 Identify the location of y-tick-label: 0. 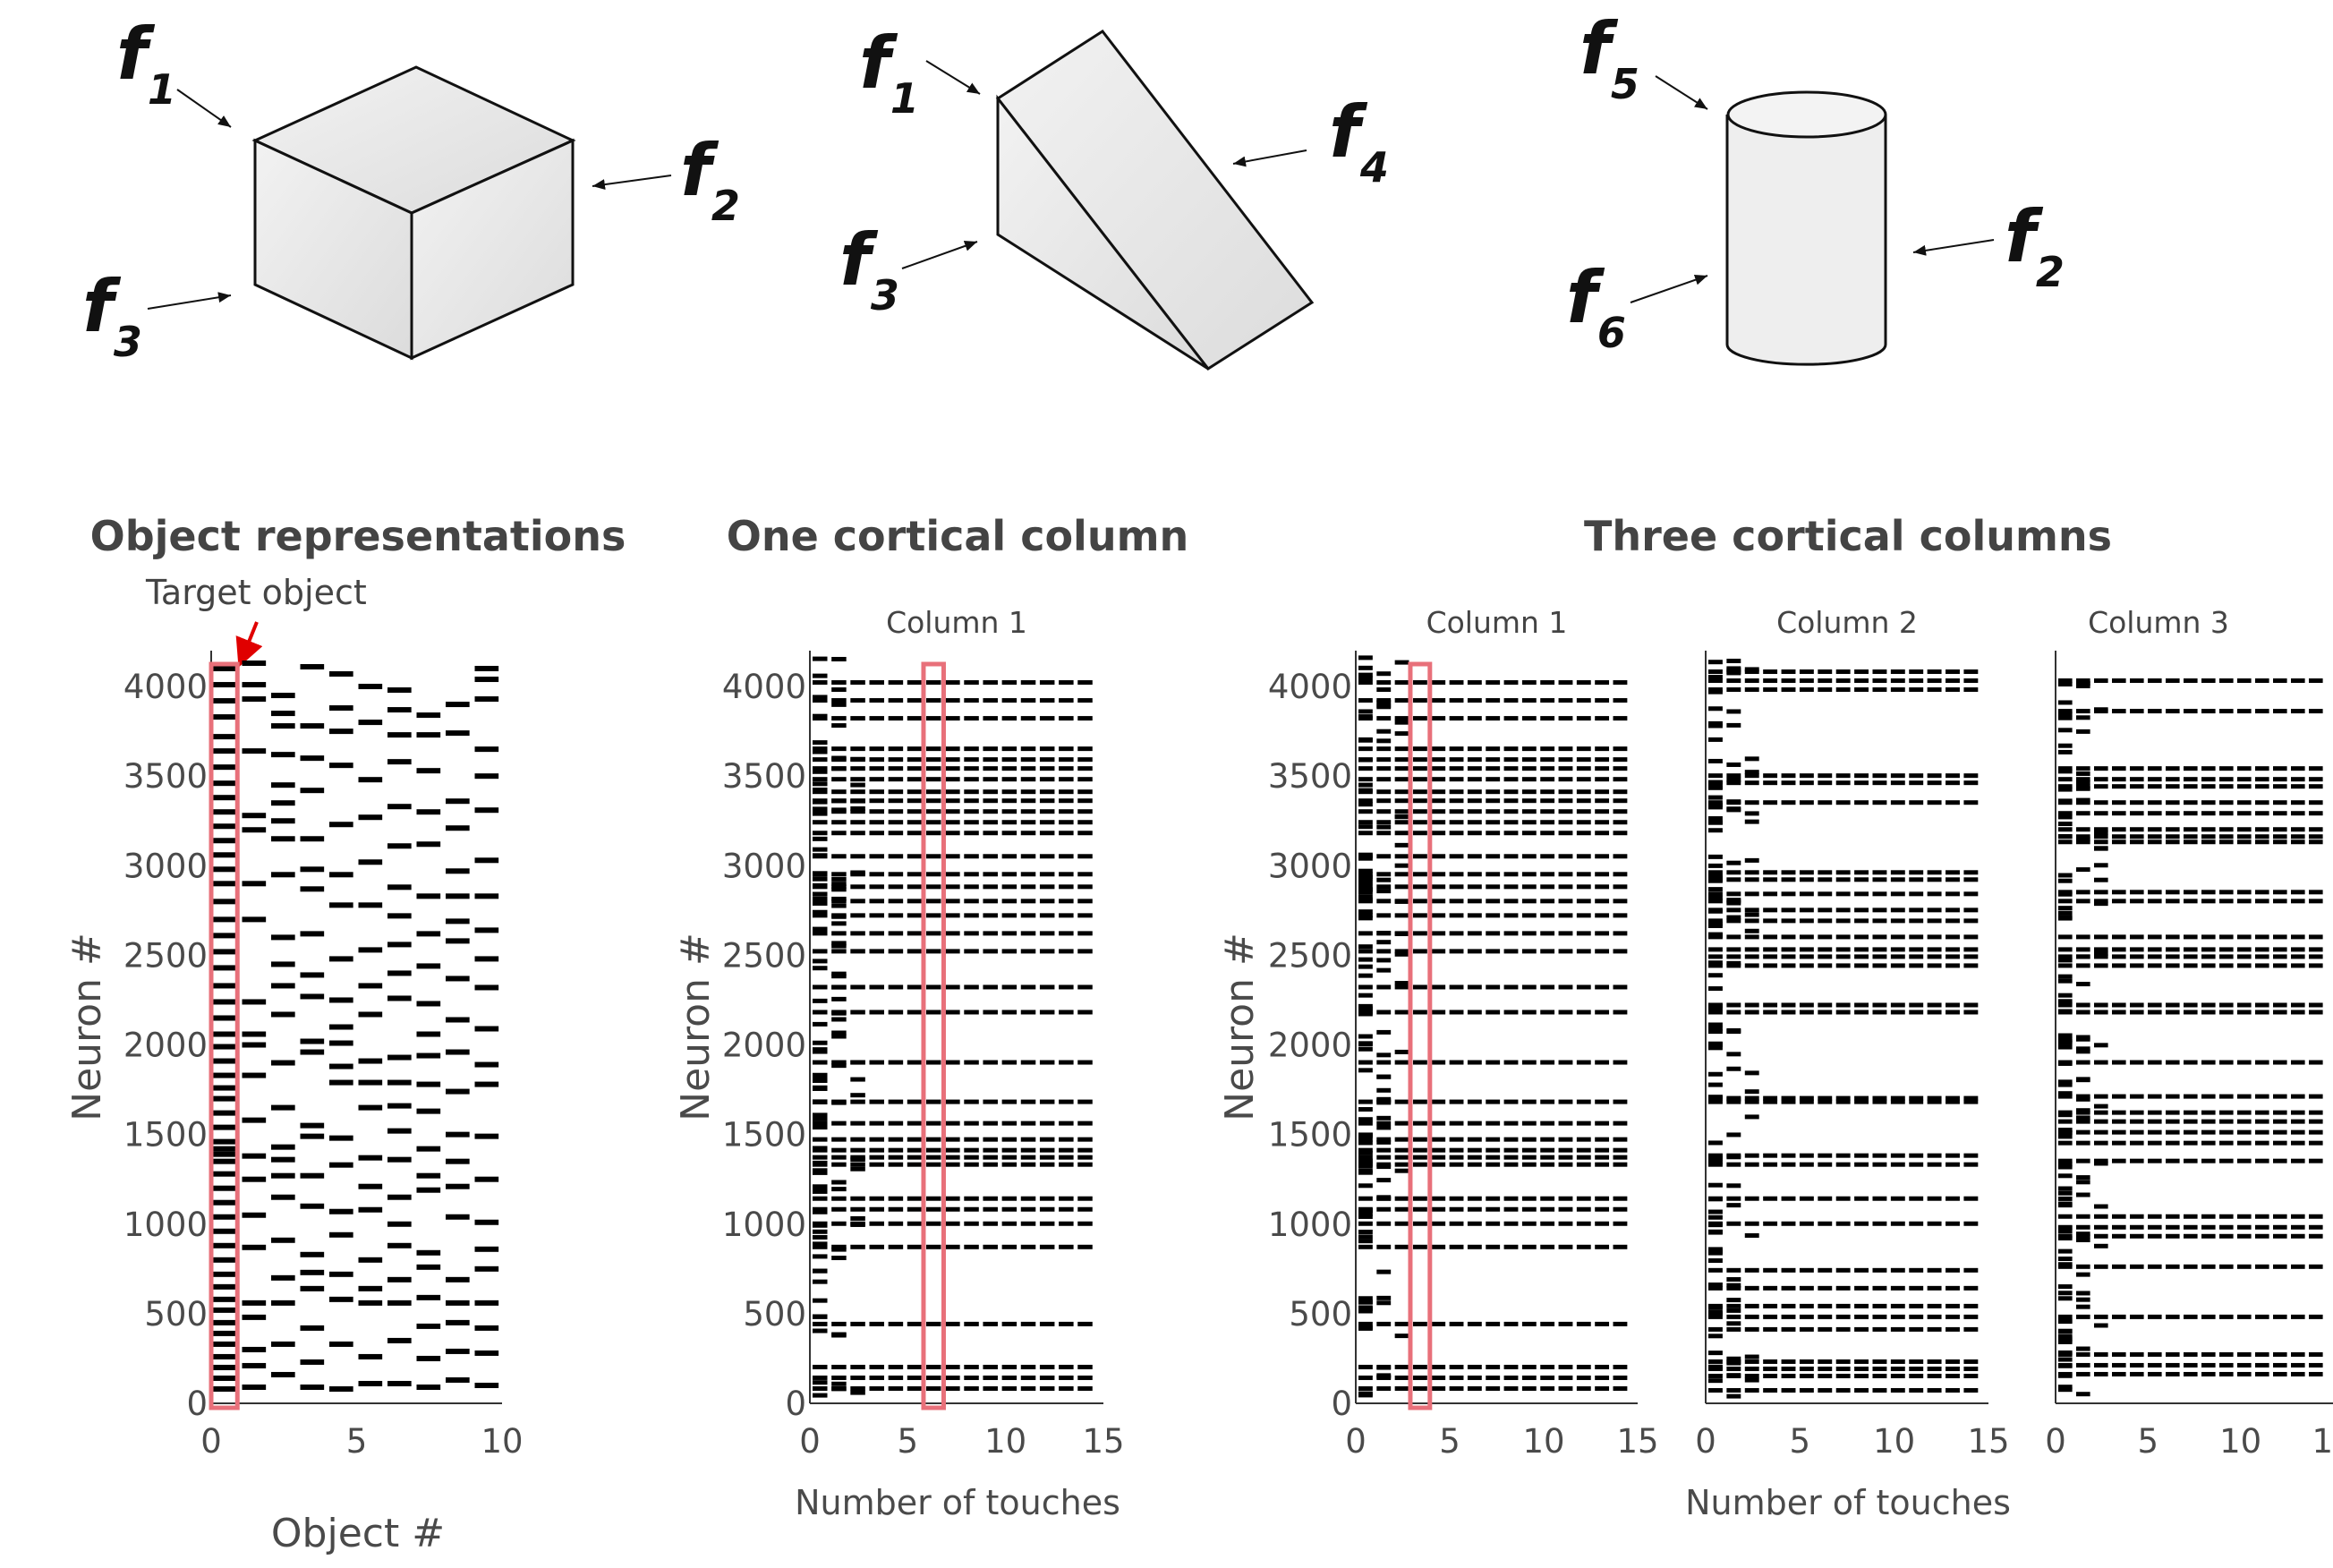
(197, 1404).